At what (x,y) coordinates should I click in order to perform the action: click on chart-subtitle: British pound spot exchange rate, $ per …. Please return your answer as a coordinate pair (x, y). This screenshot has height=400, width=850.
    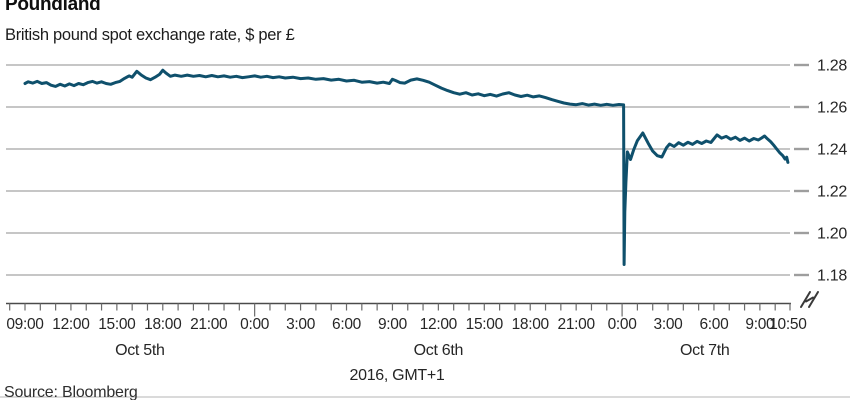
    Looking at the image, I should click on (150, 35).